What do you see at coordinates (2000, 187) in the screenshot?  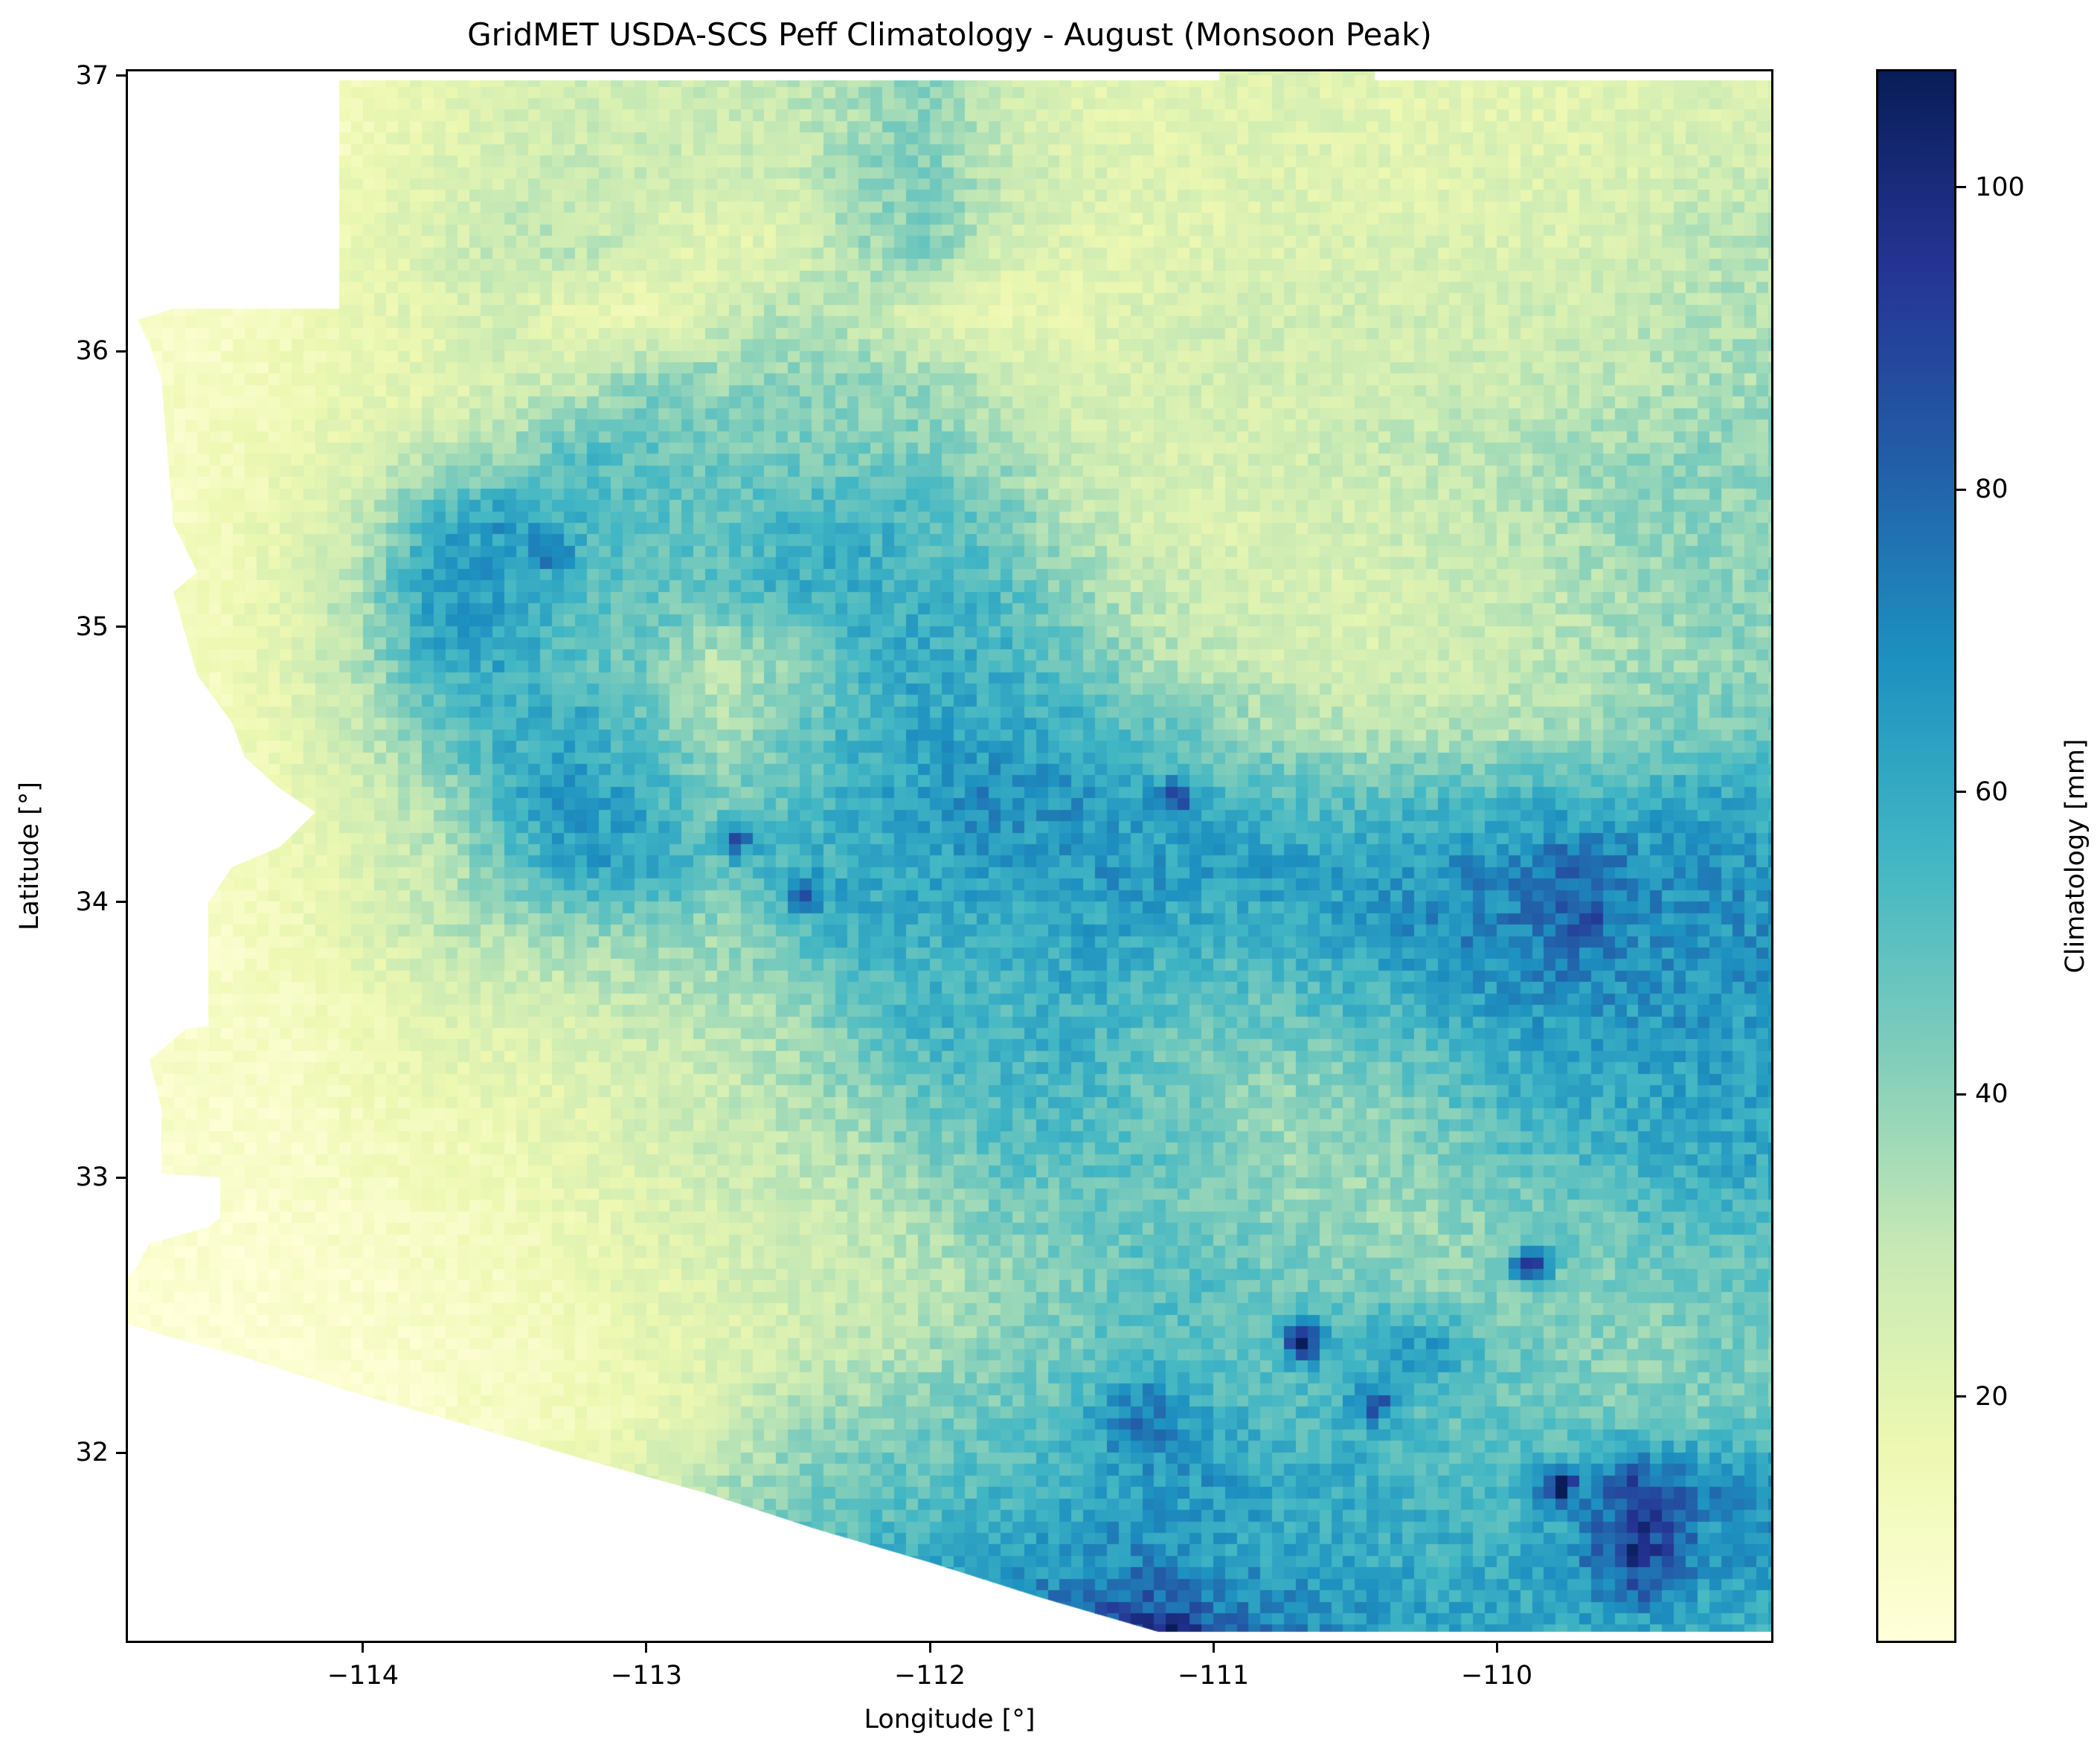 I see `colorbar-tick-label: 100` at bounding box center [2000, 187].